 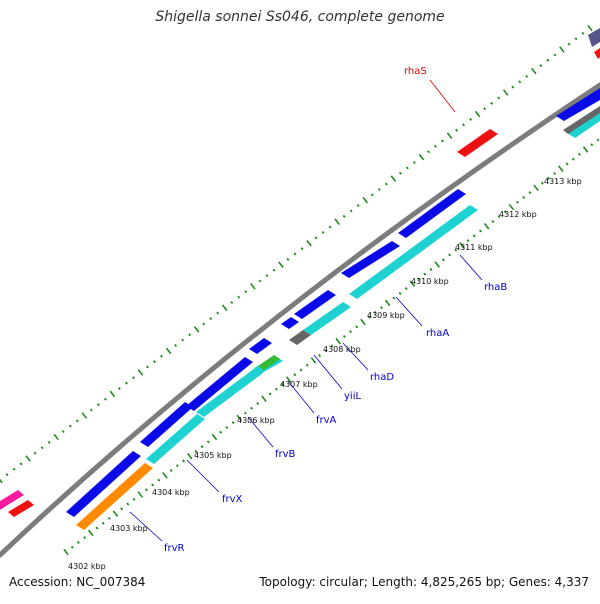 I want to click on cds-frvA-forward, so click(x=260, y=346).